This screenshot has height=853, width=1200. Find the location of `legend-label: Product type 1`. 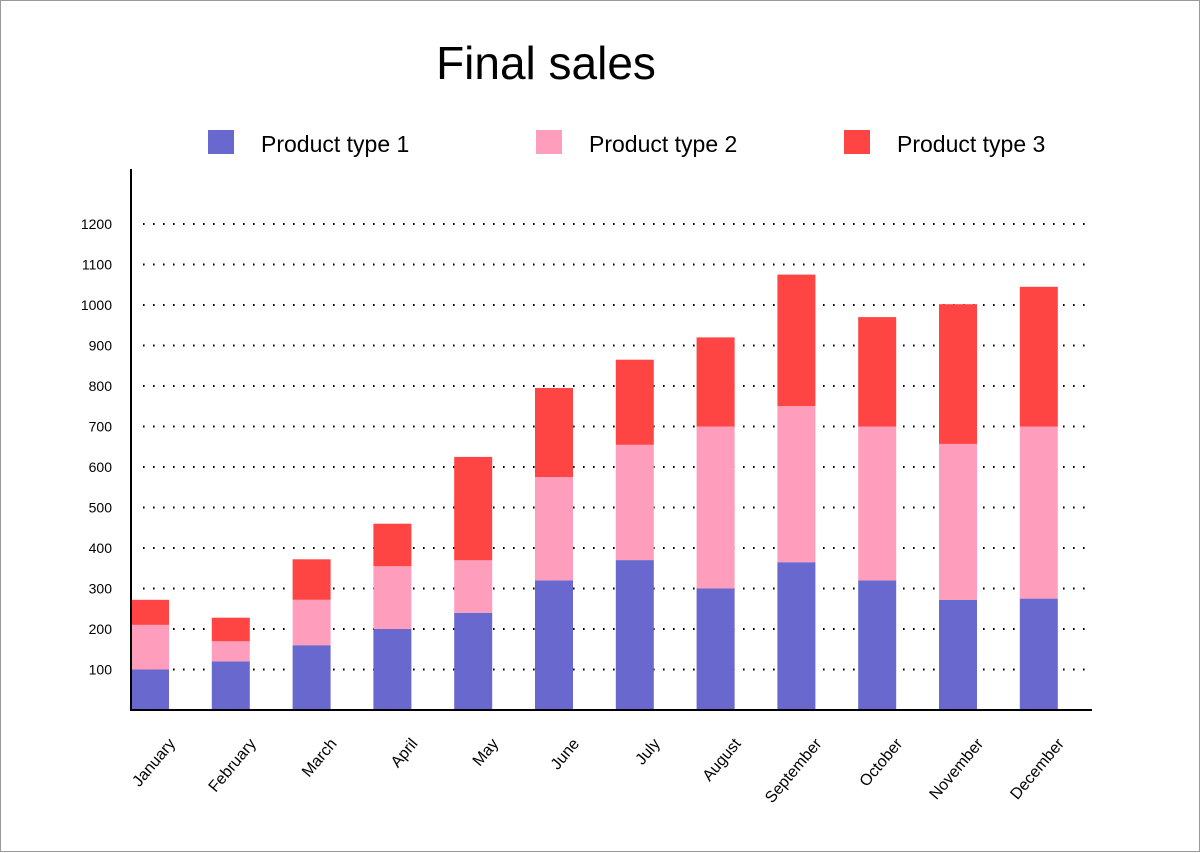

legend-label: Product type 1 is located at coordinates (335, 144).